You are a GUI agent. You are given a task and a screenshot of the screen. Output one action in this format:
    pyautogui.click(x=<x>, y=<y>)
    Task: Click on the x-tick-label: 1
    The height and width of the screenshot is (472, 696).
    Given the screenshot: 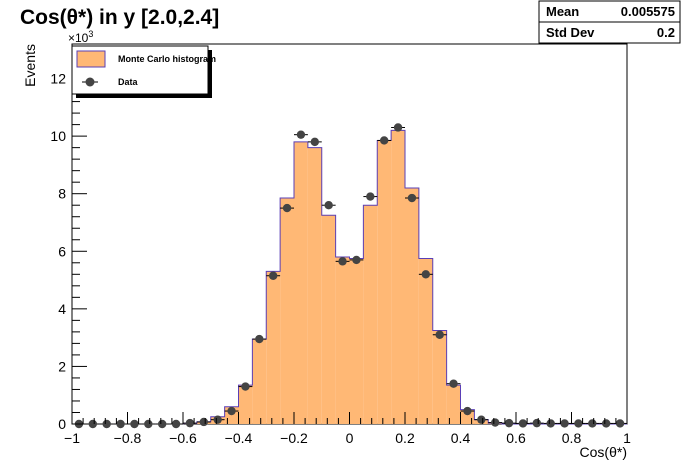 What is the action you would take?
    pyautogui.click(x=627, y=438)
    